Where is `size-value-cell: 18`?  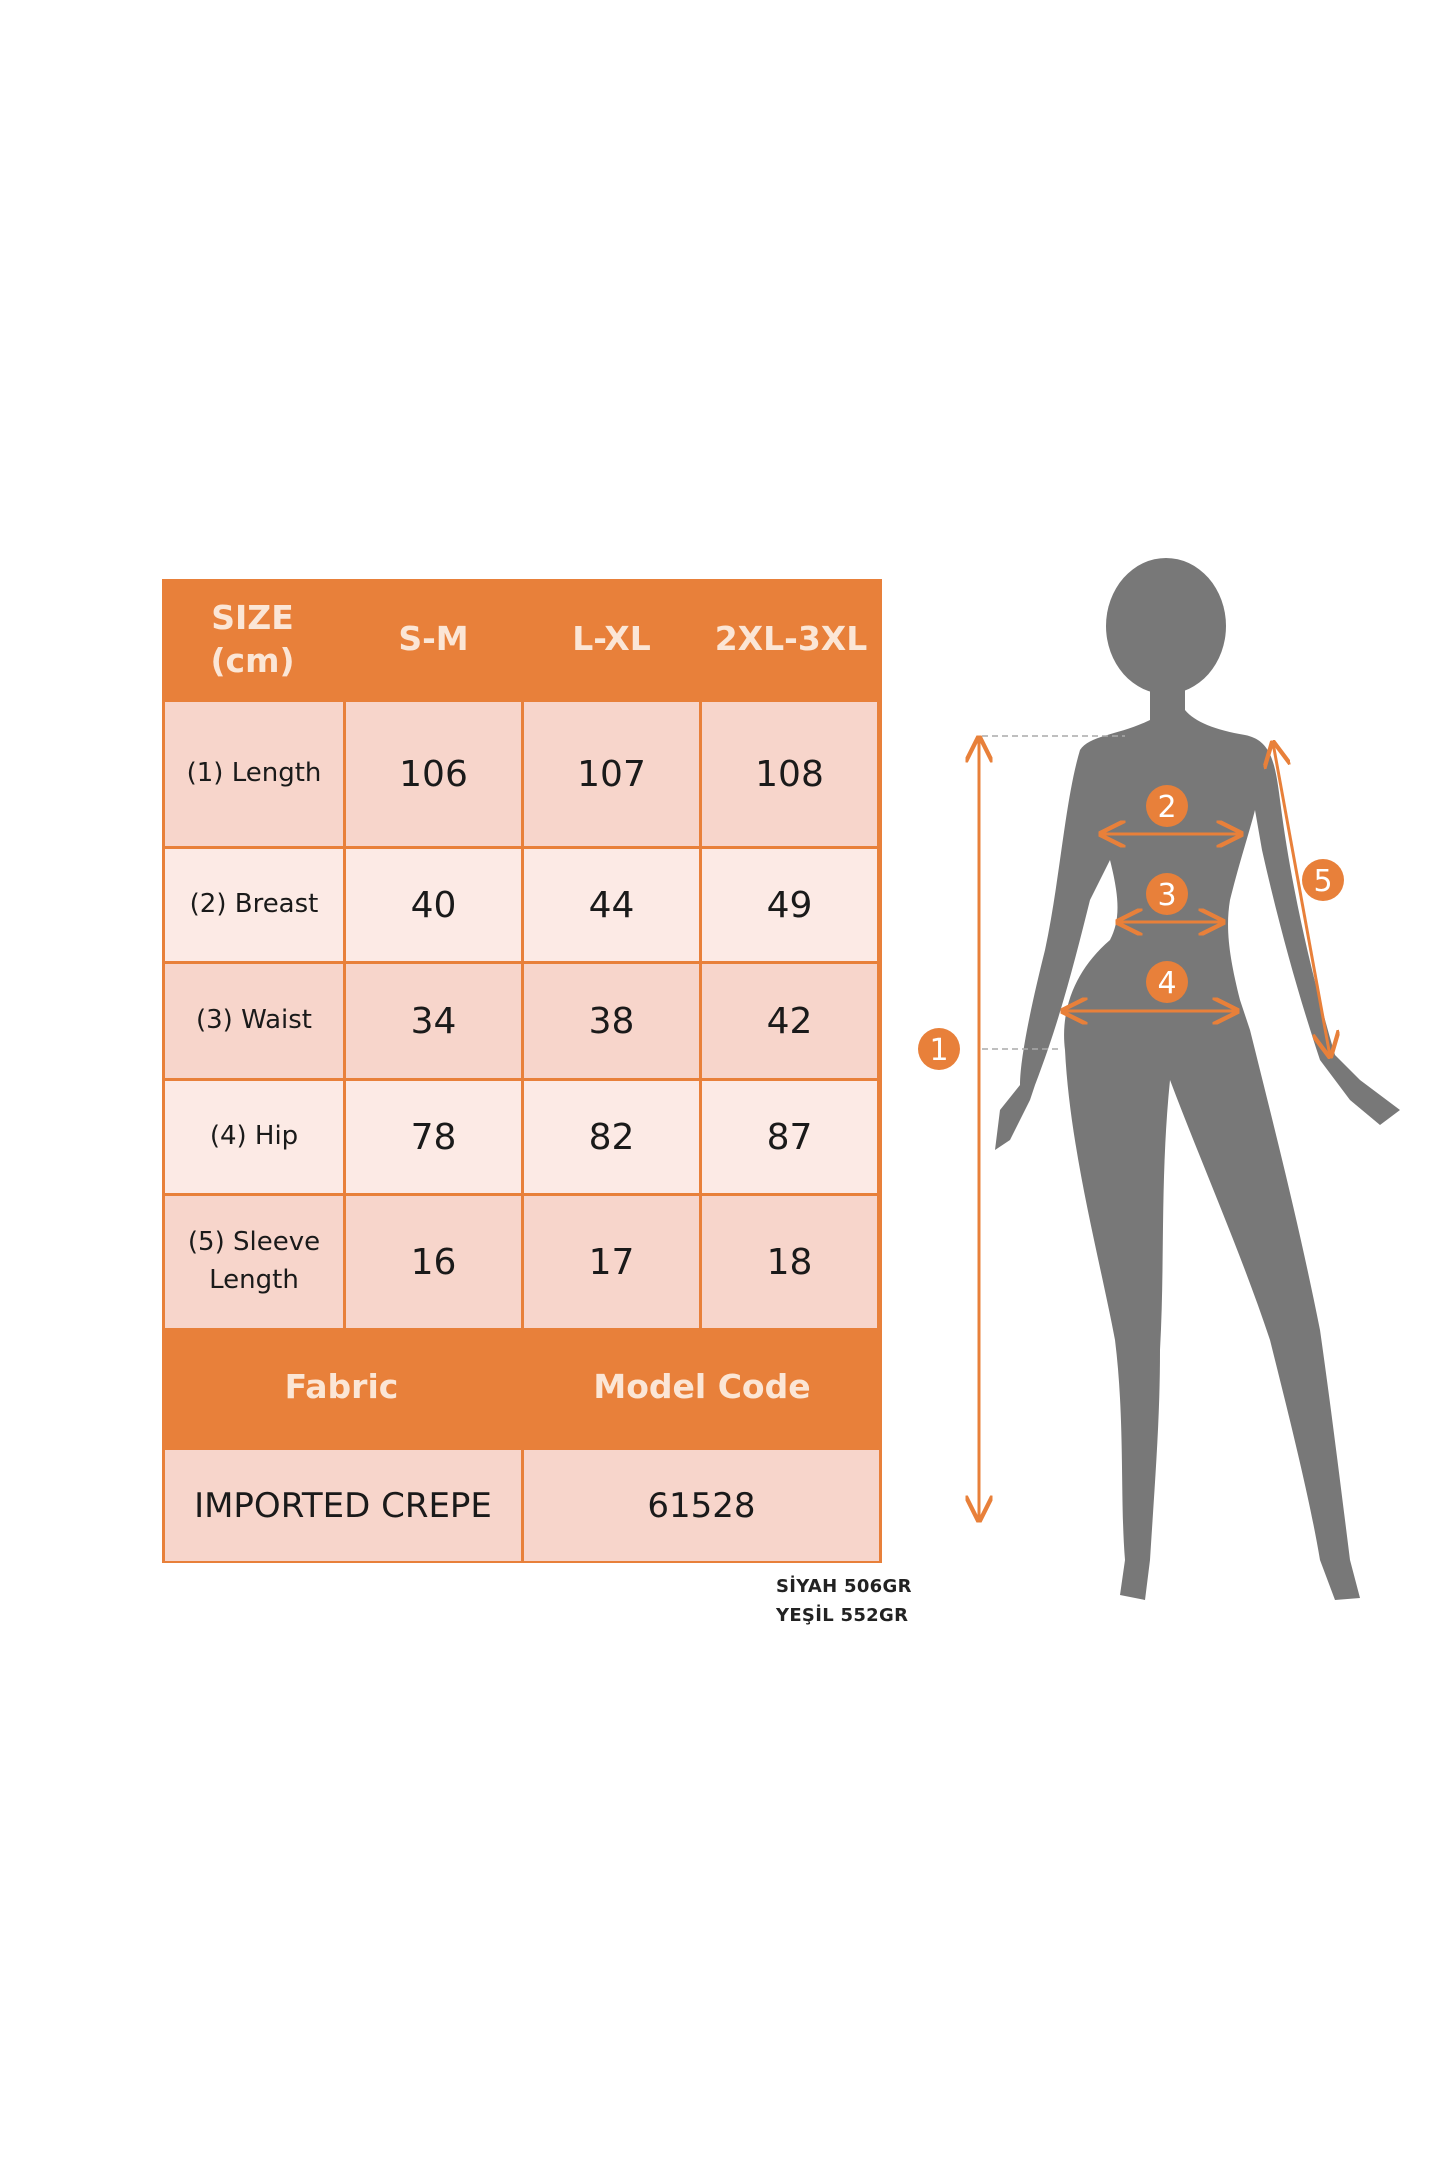 size-value-cell: 18 is located at coordinates (789, 1262).